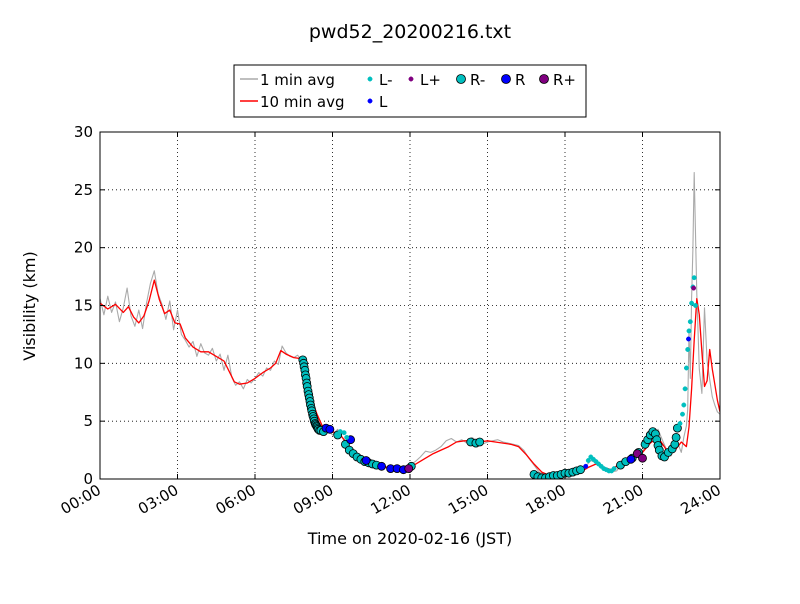 The width and height of the screenshot is (800, 604). Describe the element at coordinates (83, 248) in the screenshot. I see `y-tick-label: 20` at that location.